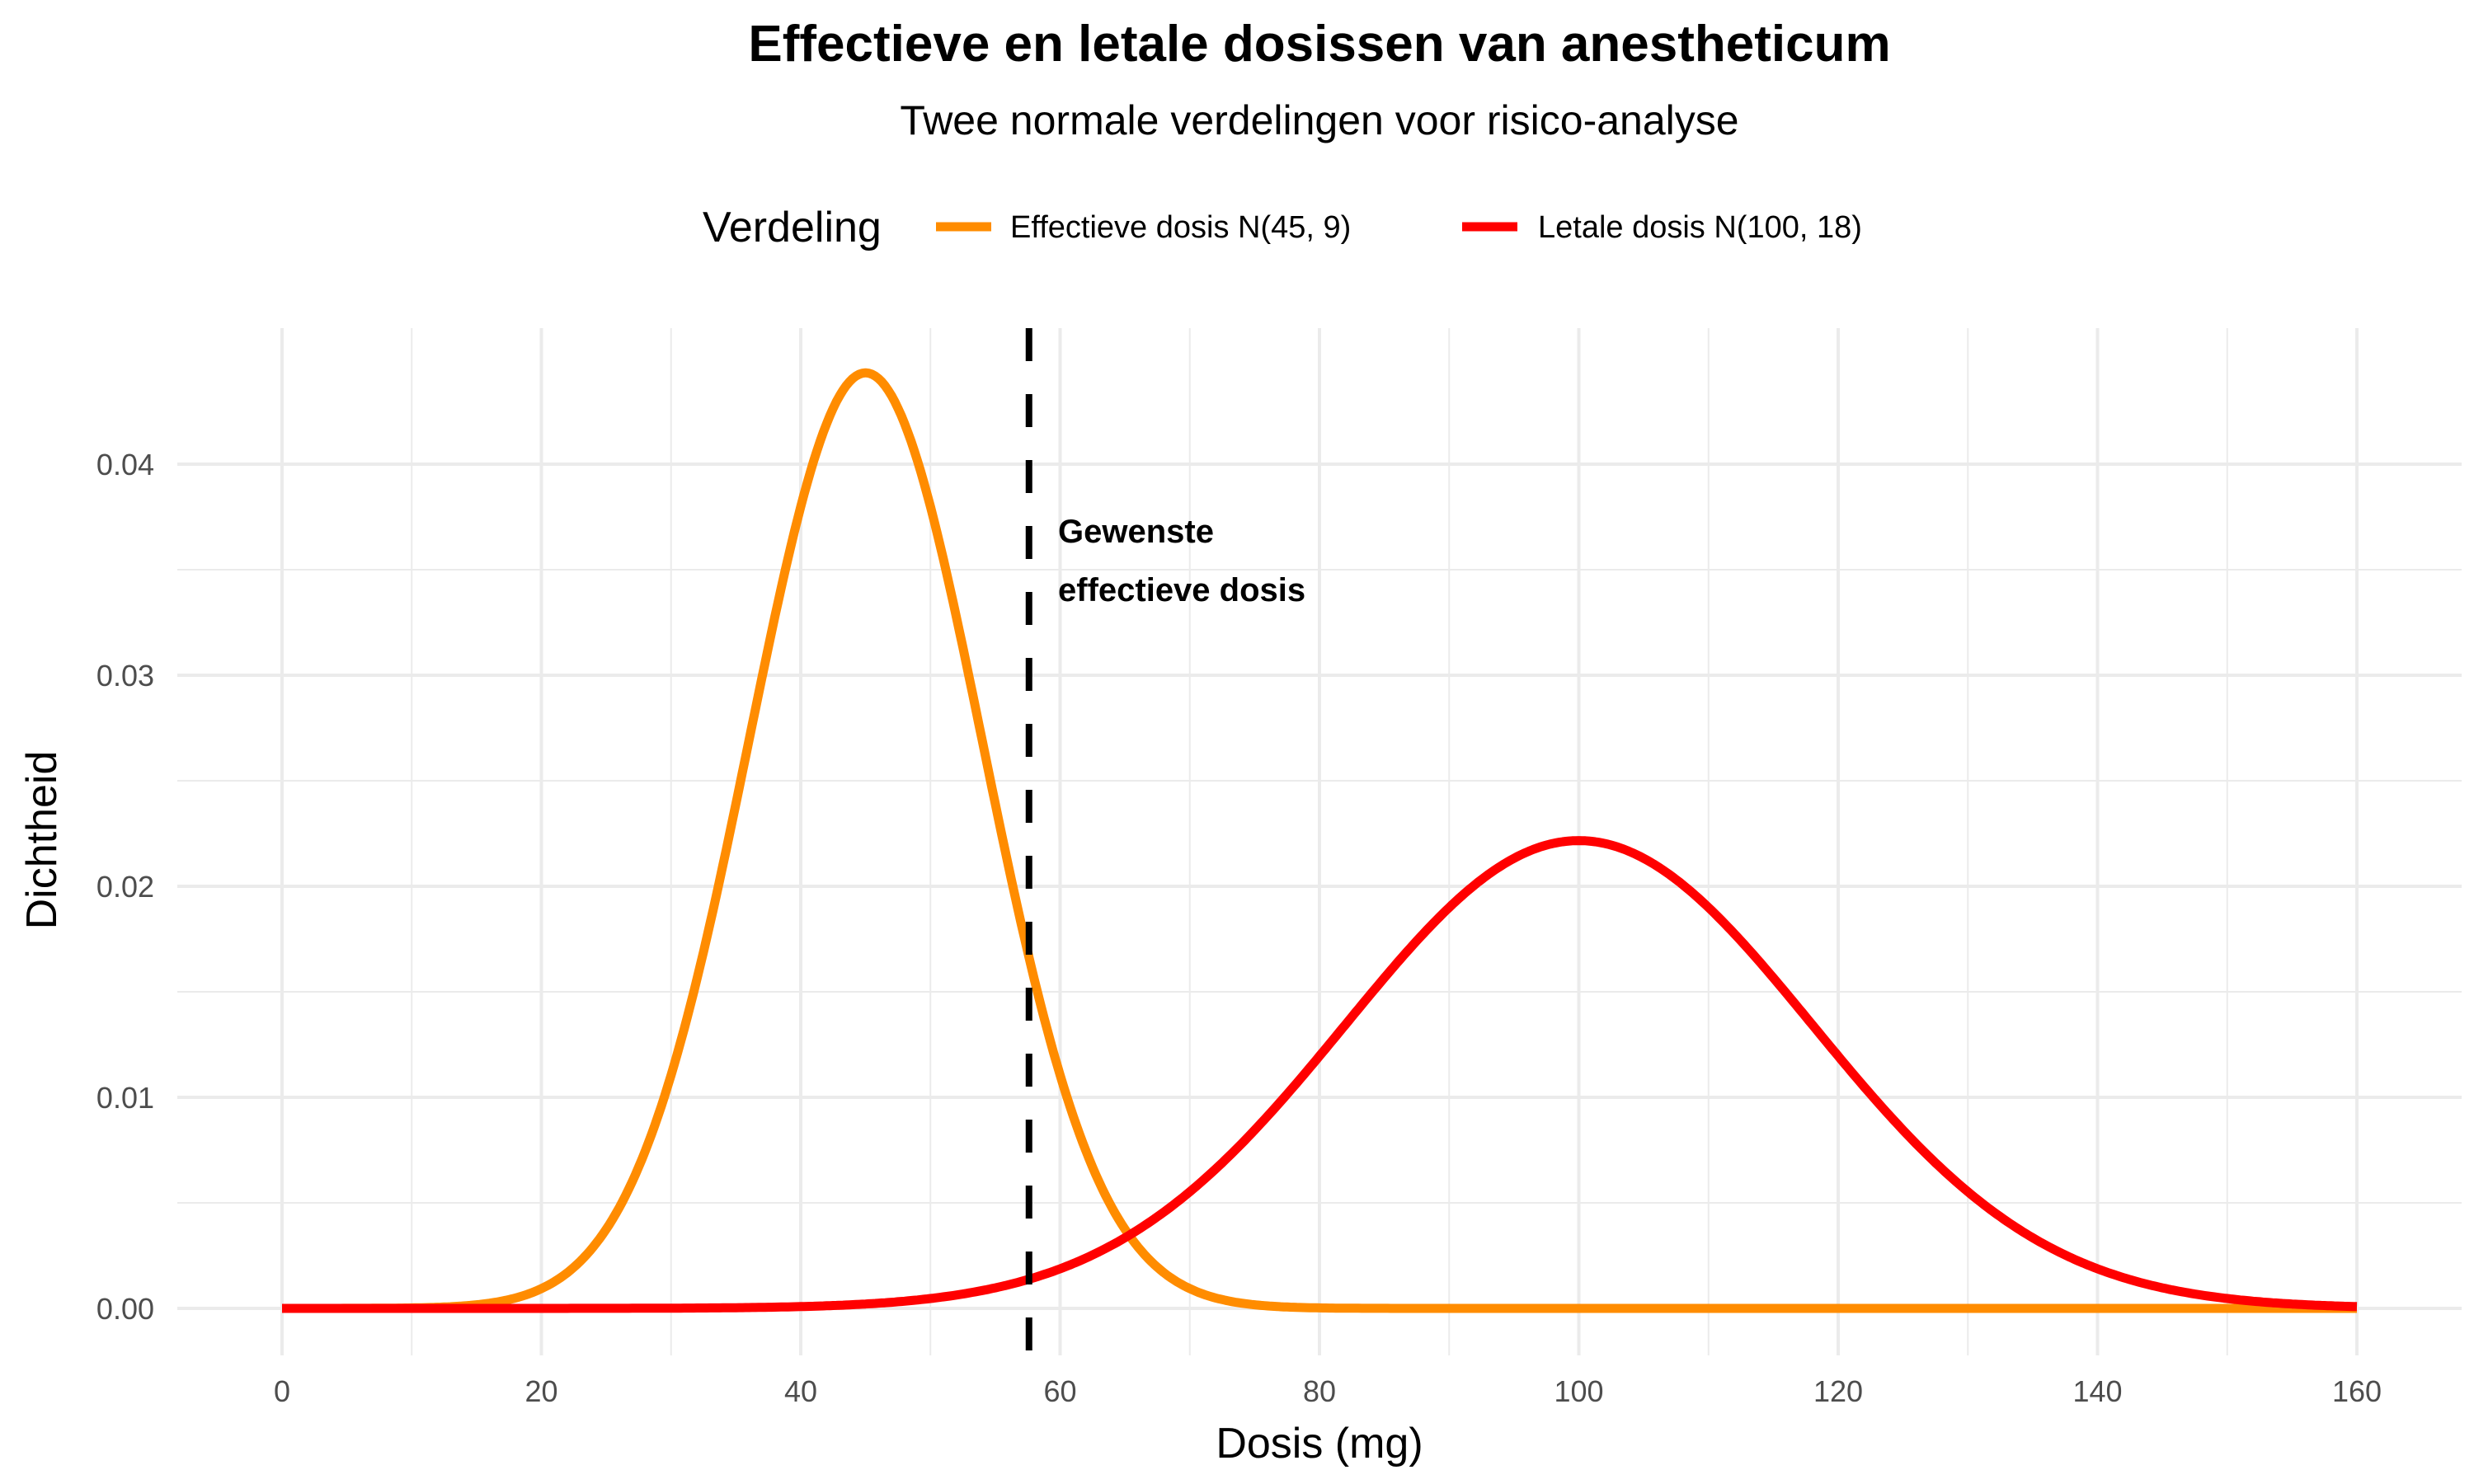 This screenshot has width=2474, height=1484. Describe the element at coordinates (800, 1391) in the screenshot. I see `x-tick-label: 40` at that location.